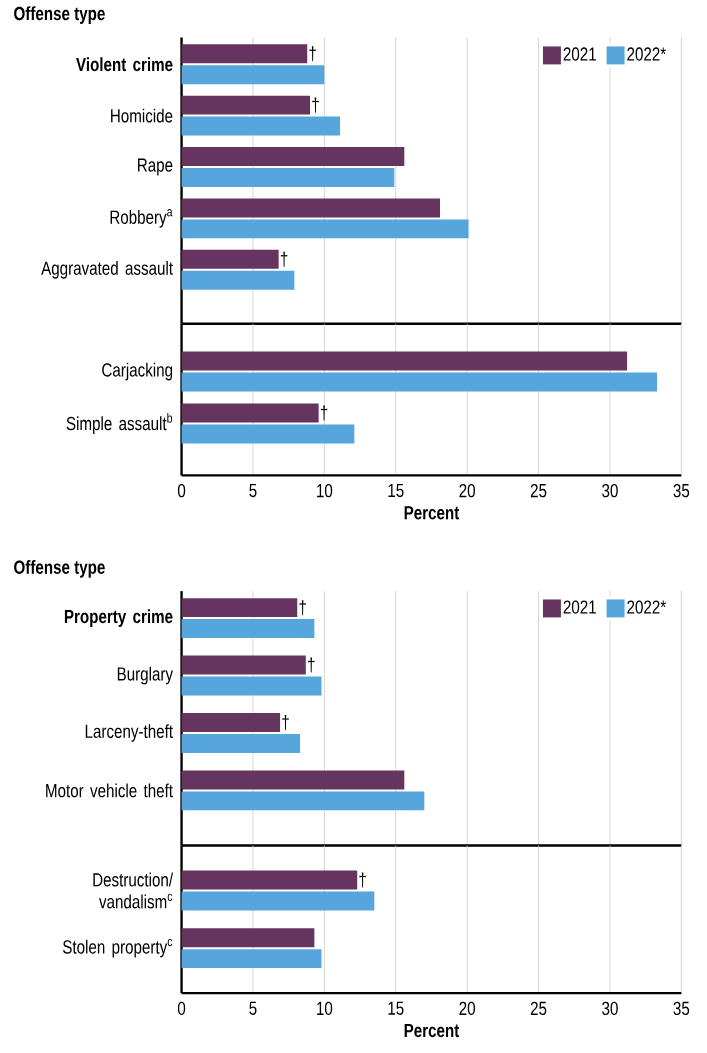  Describe the element at coordinates (133, 890) in the screenshot. I see `y-tick-label: Destruction/ vandalism$^{c}$` at that location.